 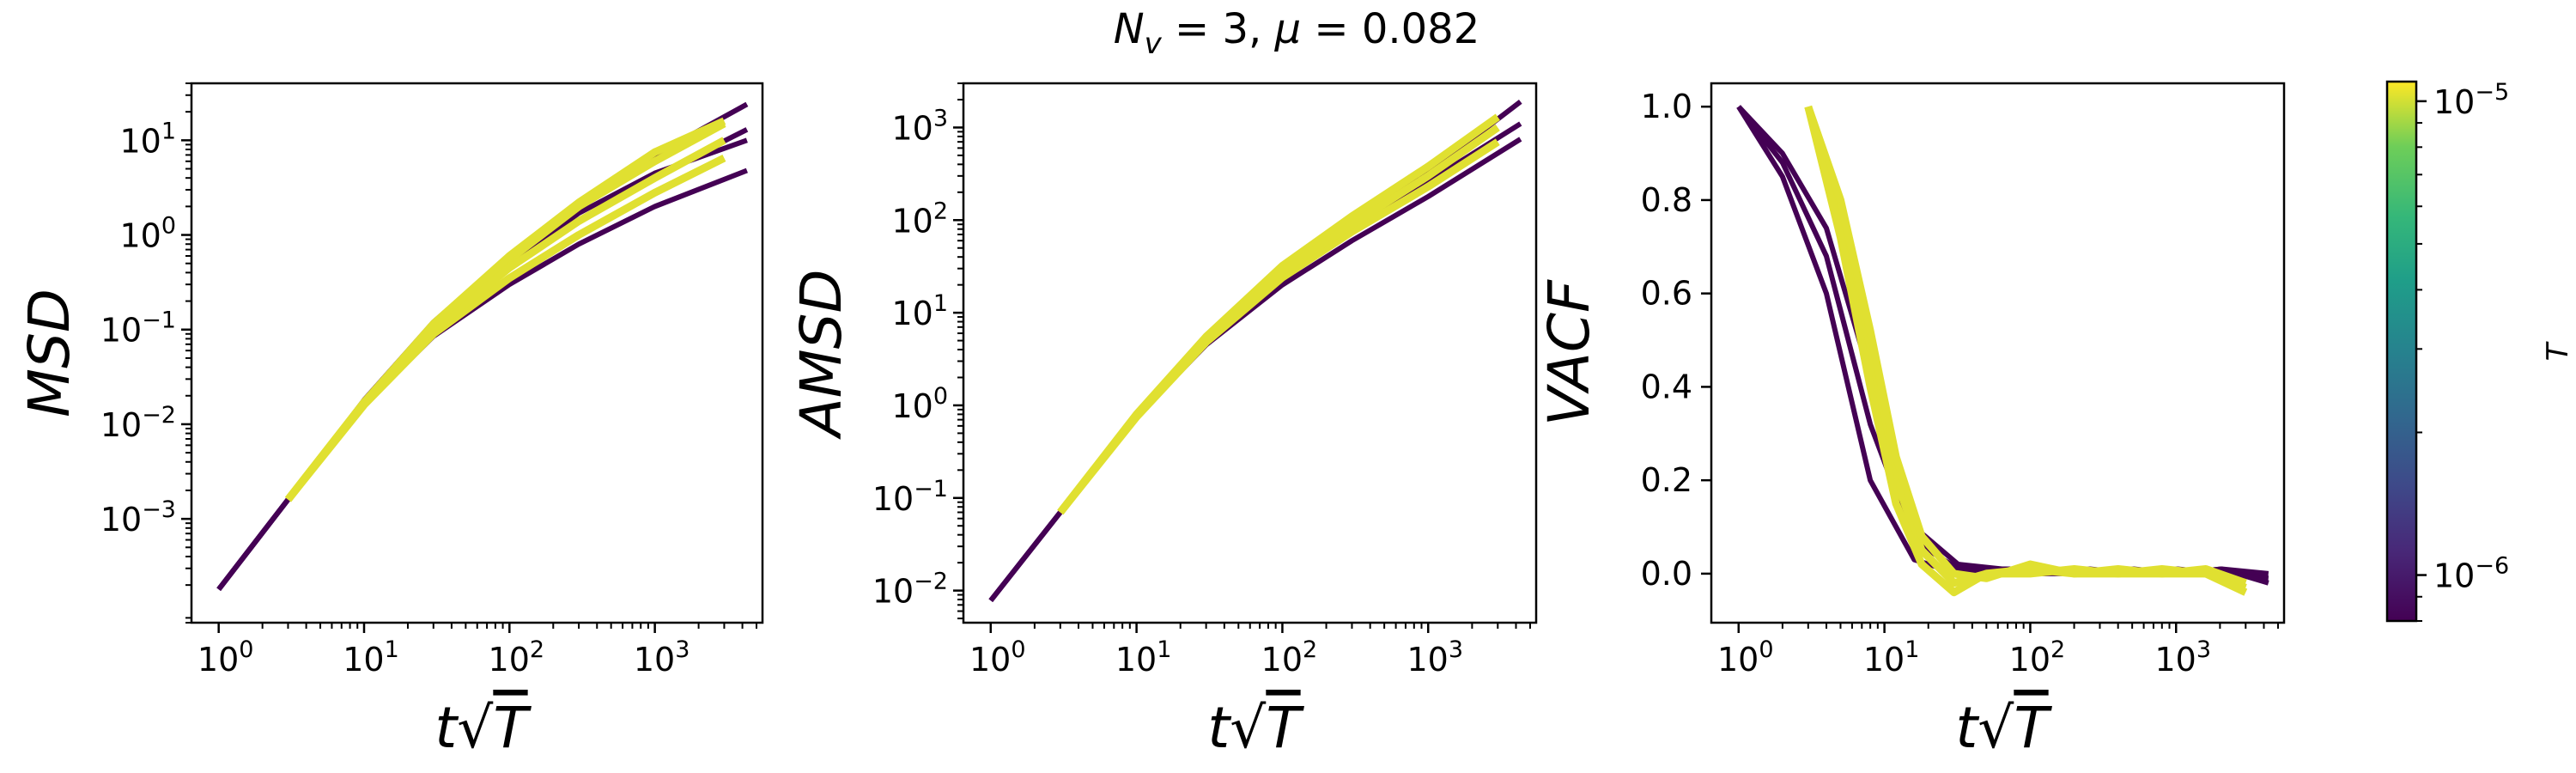 What do you see at coordinates (2558, 351) in the screenshot?
I see `colorbar-label: T` at bounding box center [2558, 351].